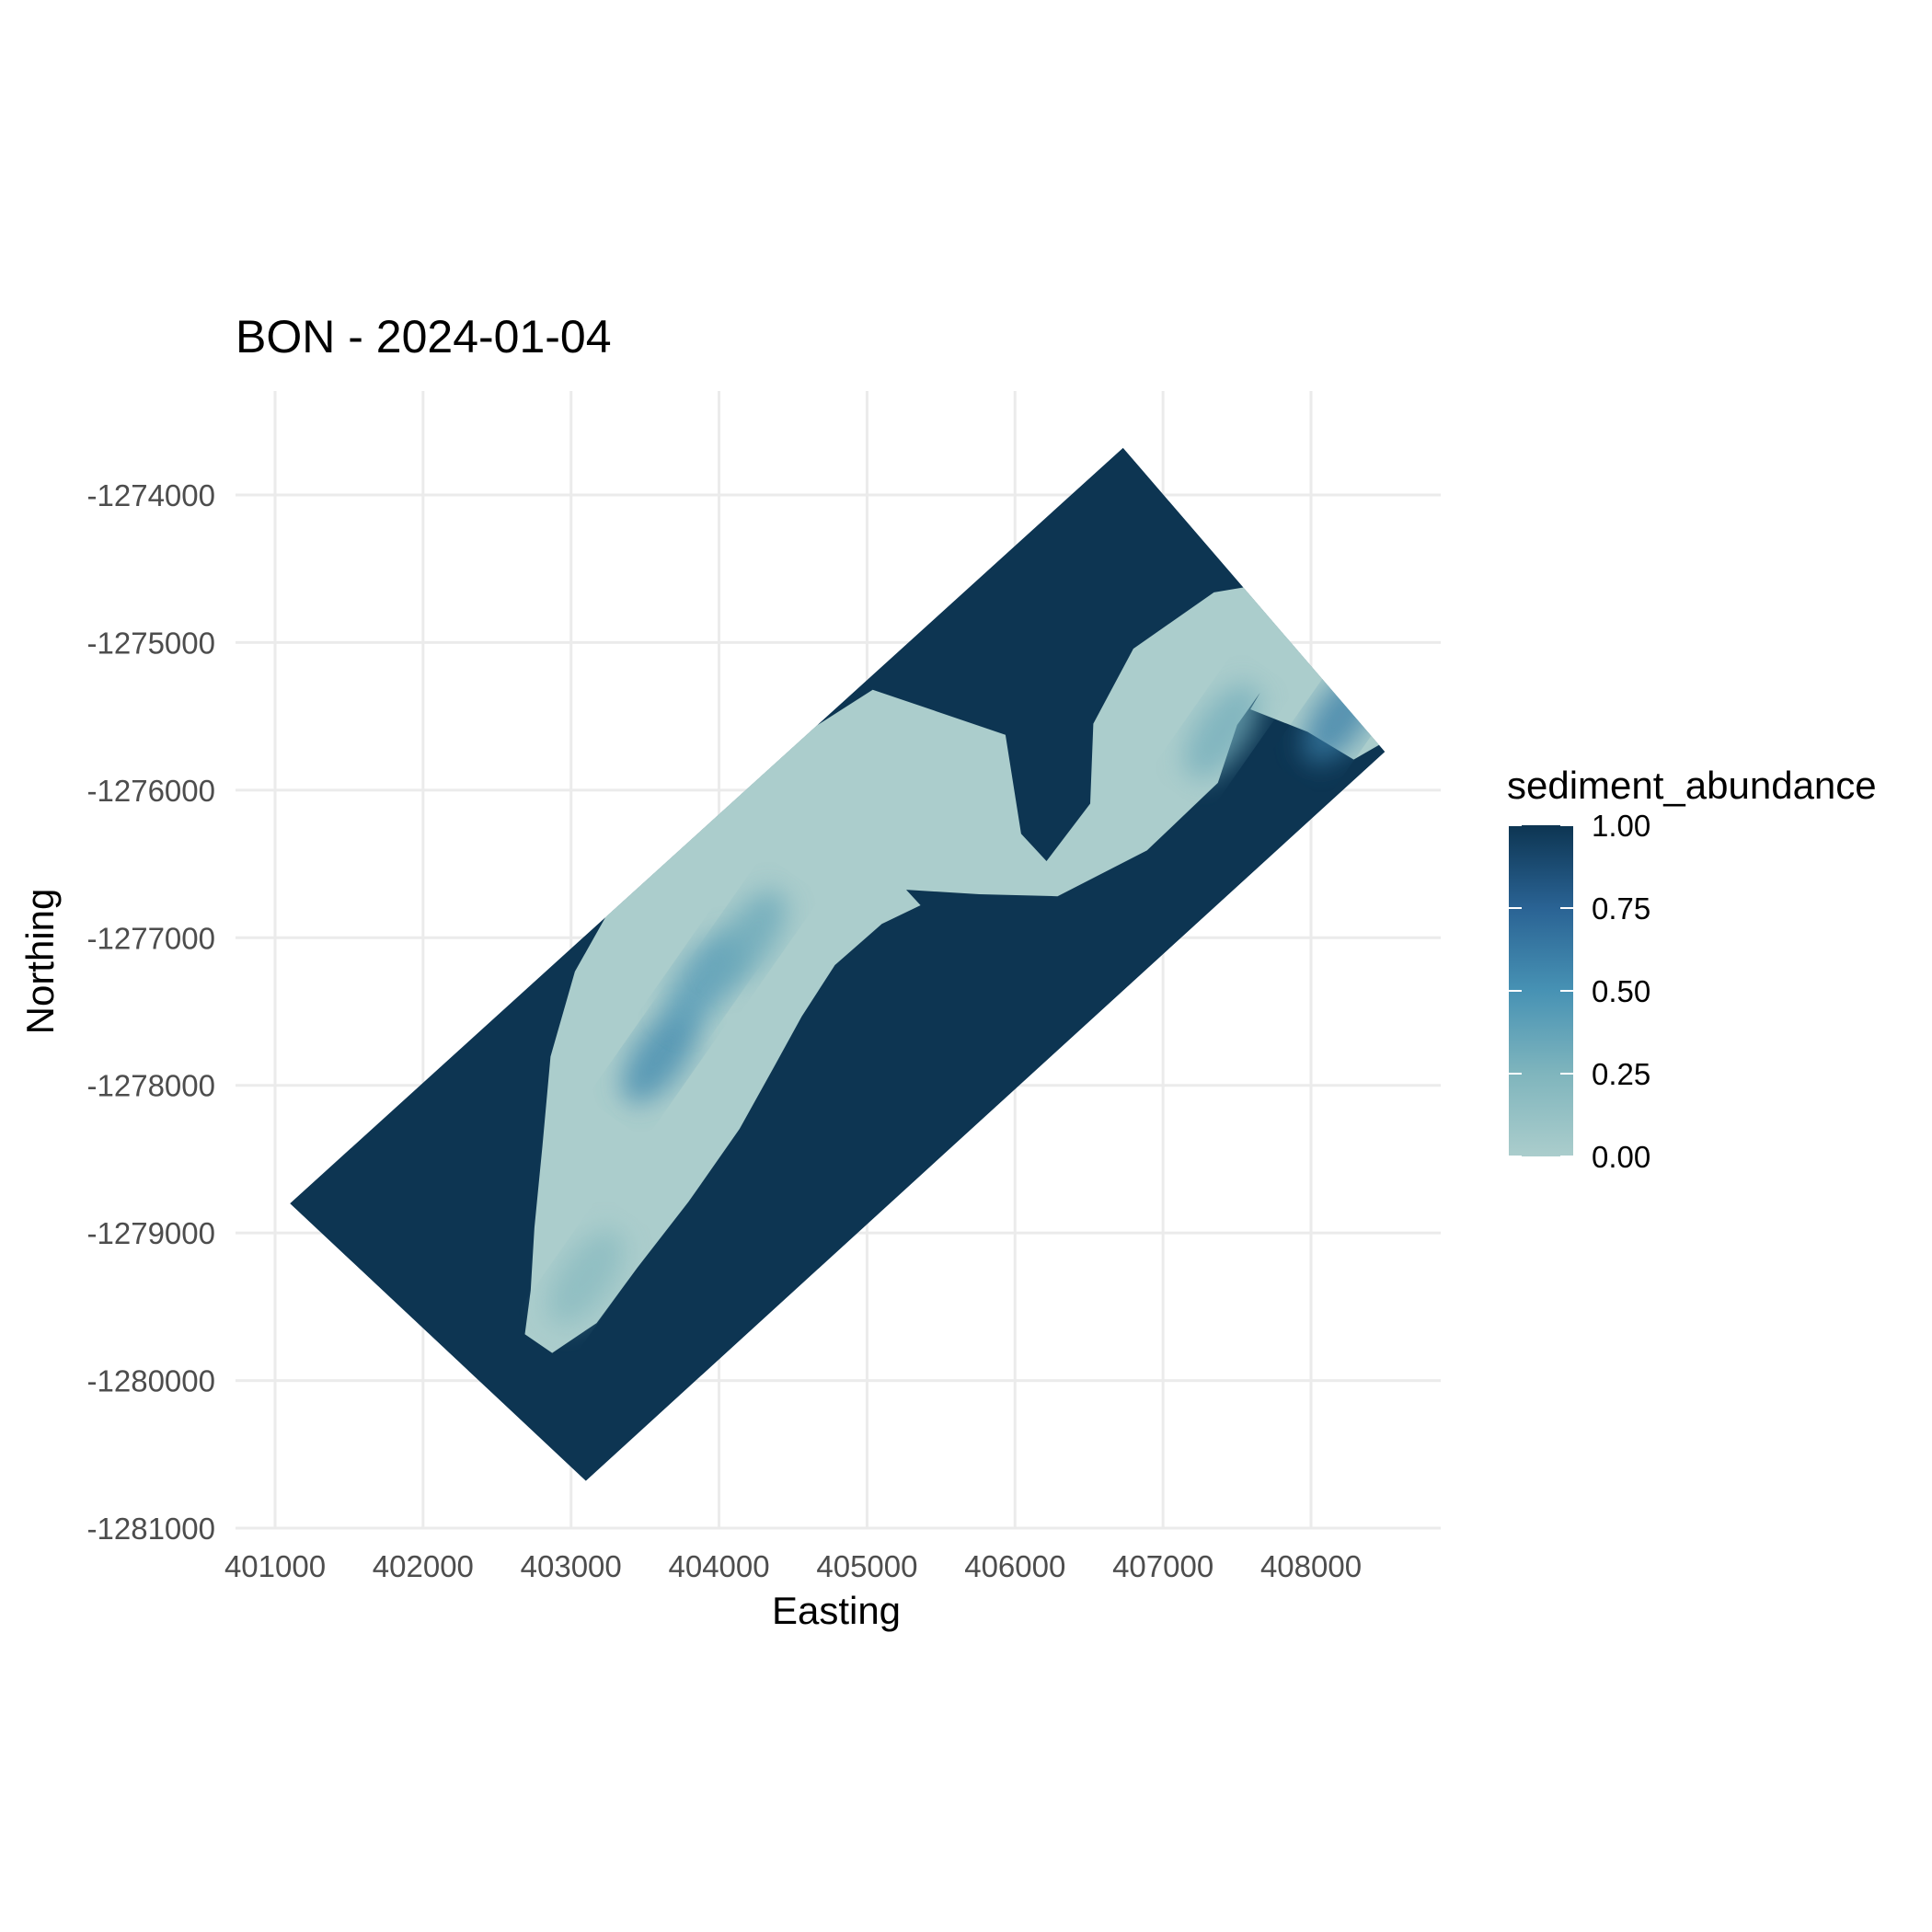  I want to click on x-tick-label: 402000, so click(423, 1566).